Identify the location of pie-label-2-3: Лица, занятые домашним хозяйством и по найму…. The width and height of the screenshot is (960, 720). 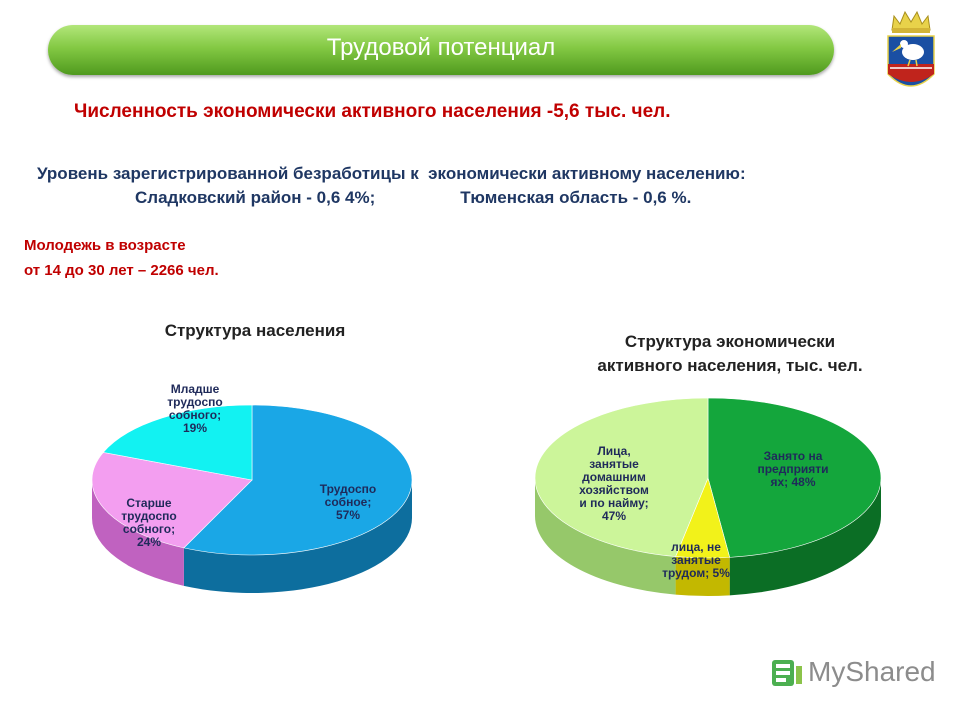
(614, 483).